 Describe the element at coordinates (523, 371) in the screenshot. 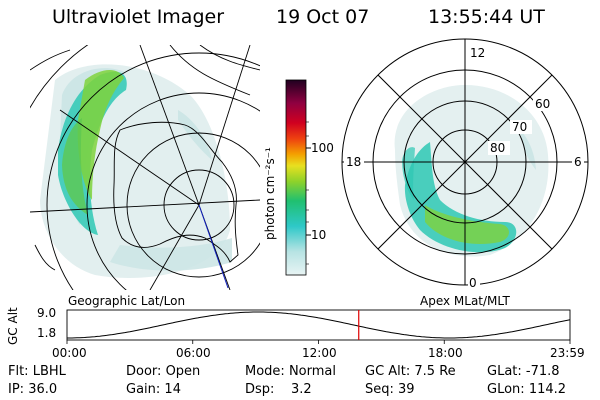

I see `info-glat: GLat: -71.8` at that location.